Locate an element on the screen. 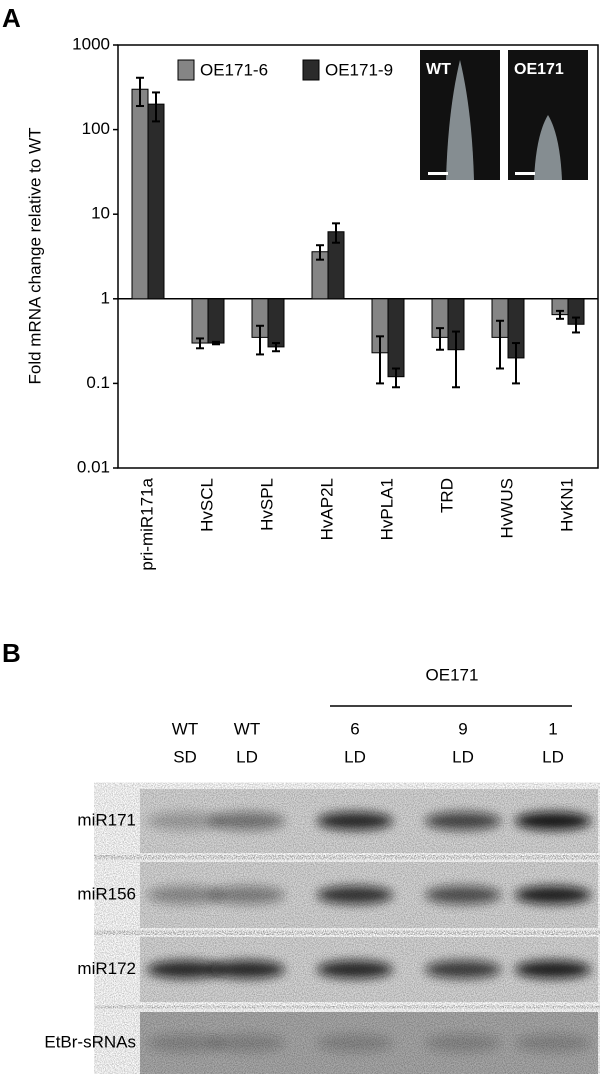 Image resolution: width=600 pixels, height=1074 pixels. x-tick-label: HvSCL is located at coordinates (206, 505).